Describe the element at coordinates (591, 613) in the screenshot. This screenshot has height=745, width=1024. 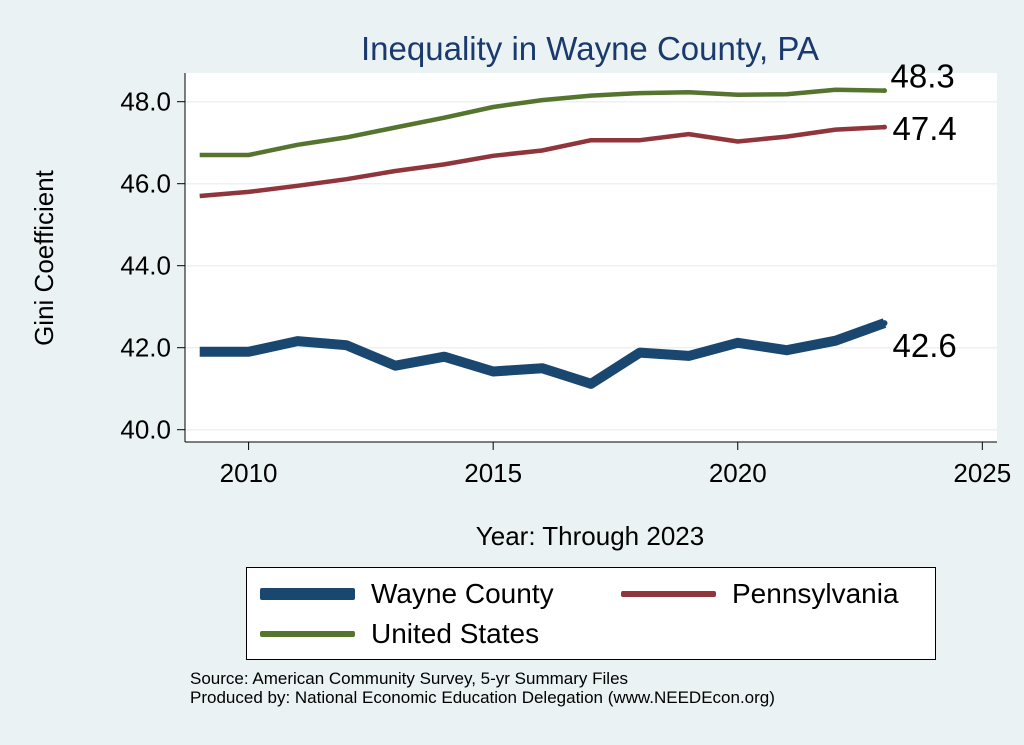
I see `legend: Wayne County Pennsylvania United States` at that location.